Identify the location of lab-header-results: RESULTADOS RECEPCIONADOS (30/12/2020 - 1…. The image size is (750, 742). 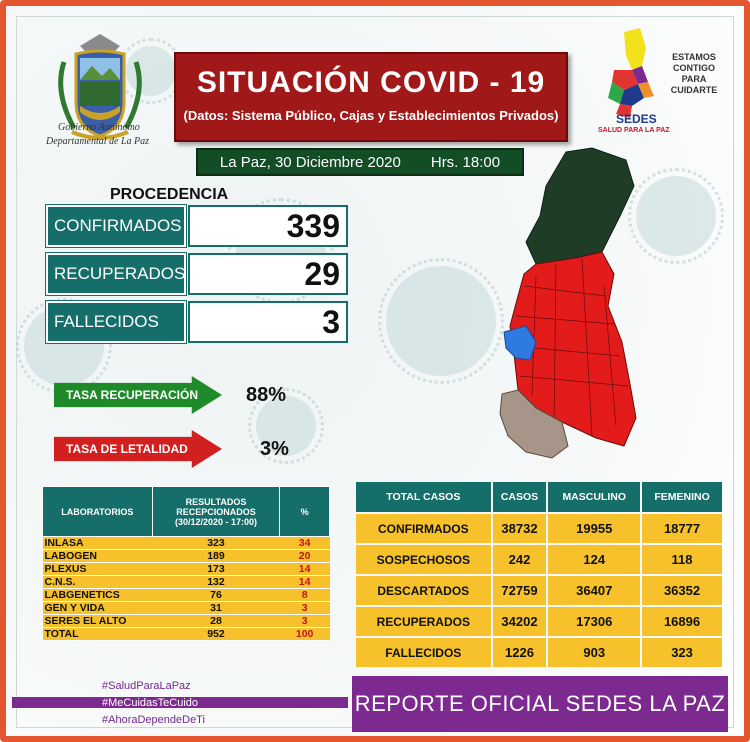
(216, 511).